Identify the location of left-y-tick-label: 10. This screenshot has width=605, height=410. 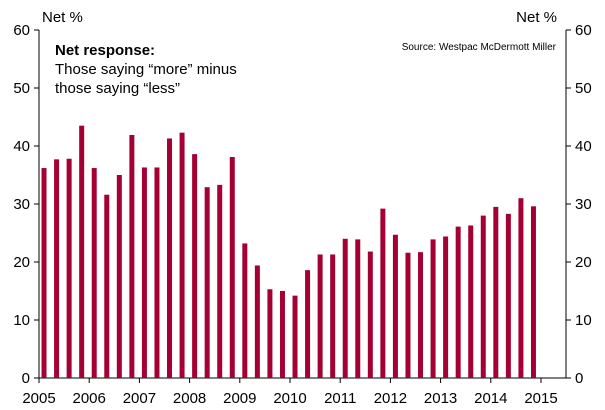
(21, 320).